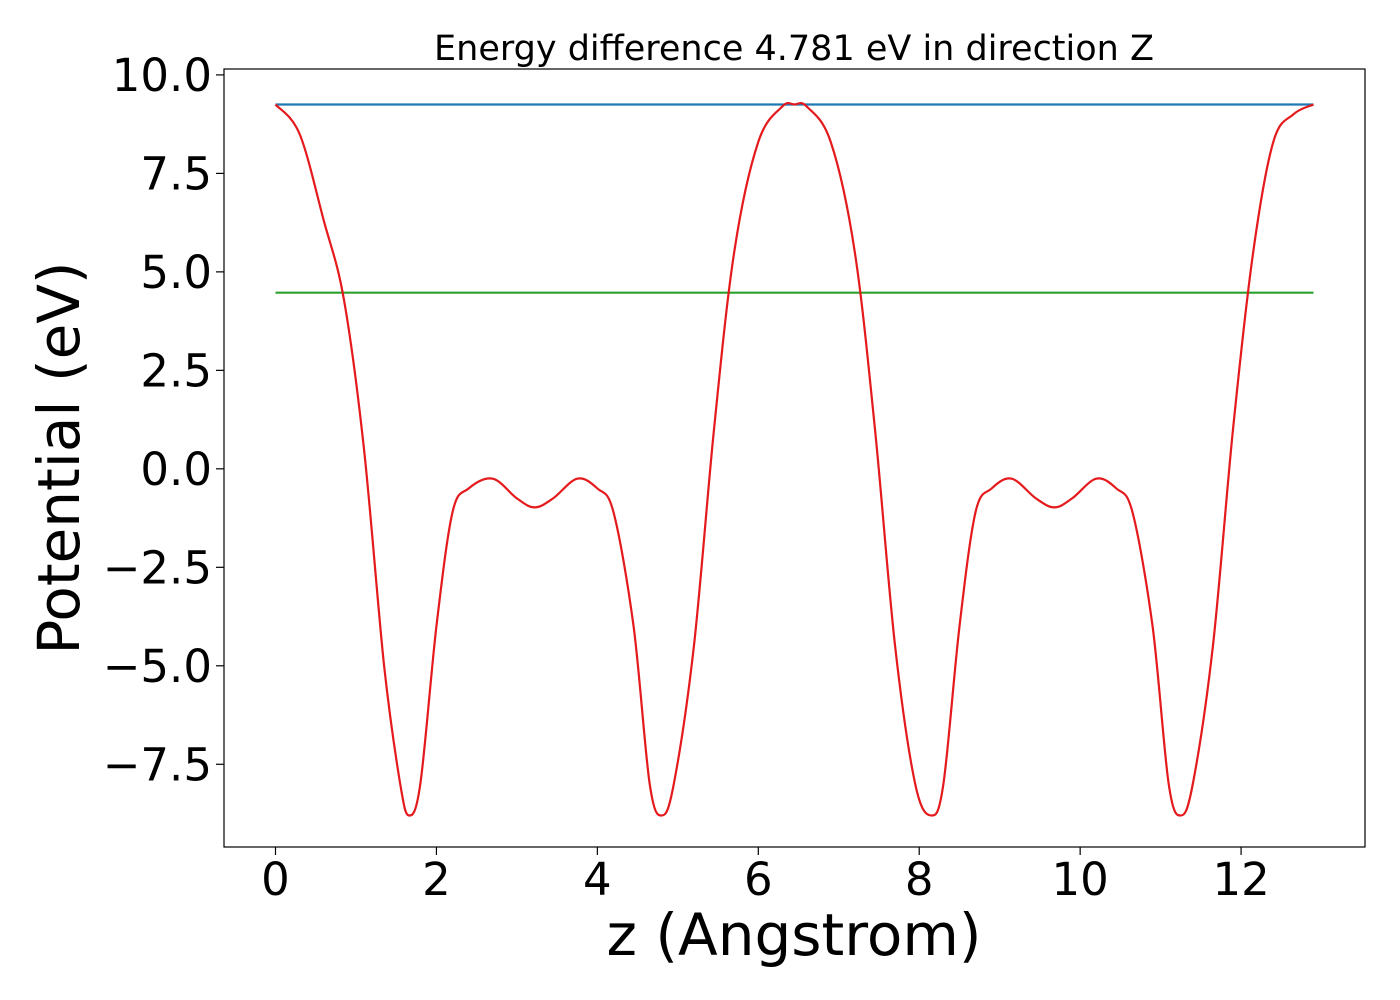 The image size is (1400, 1000). I want to click on x-tick-label: 4, so click(597, 879).